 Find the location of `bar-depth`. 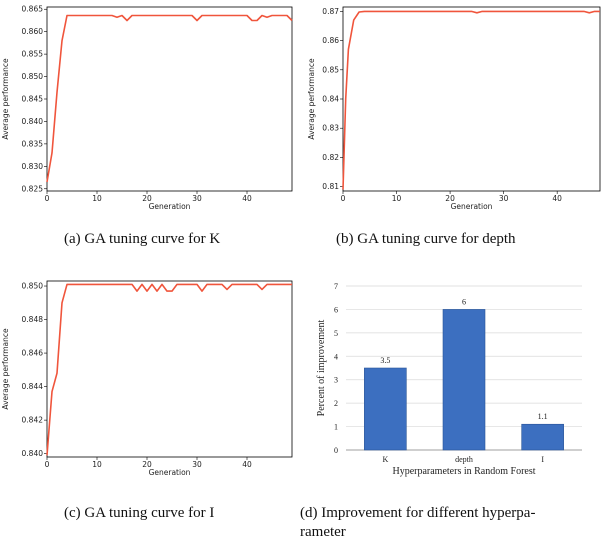

bar-depth is located at coordinates (464, 380).